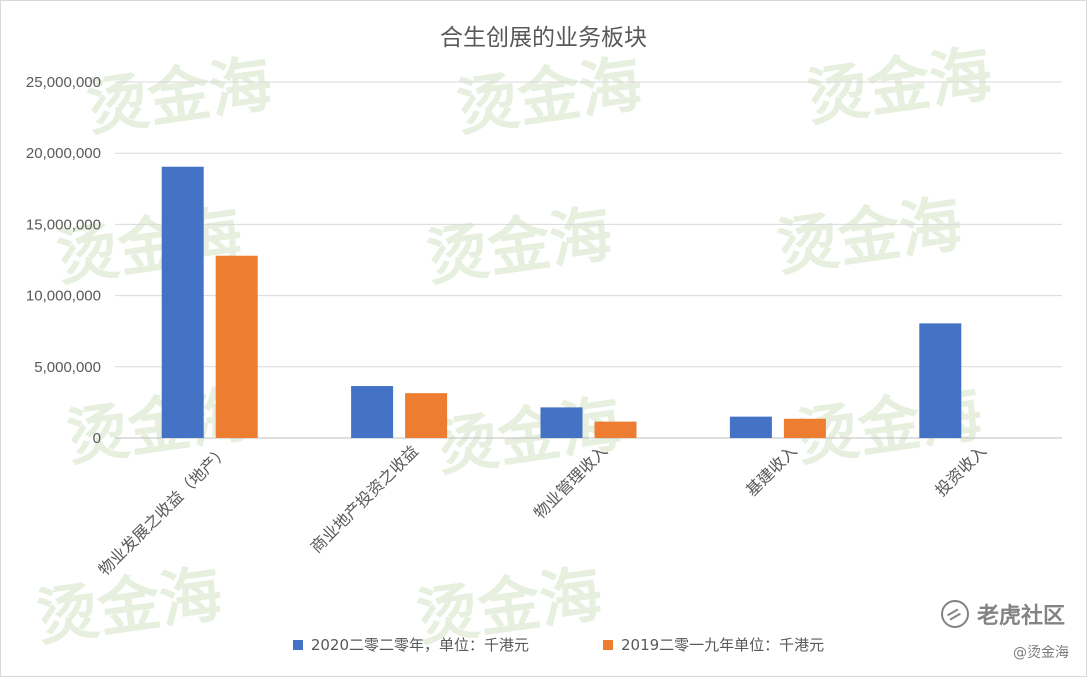  Describe the element at coordinates (543, 38) in the screenshot. I see `chart-title: 合生创展的业务板块` at that location.